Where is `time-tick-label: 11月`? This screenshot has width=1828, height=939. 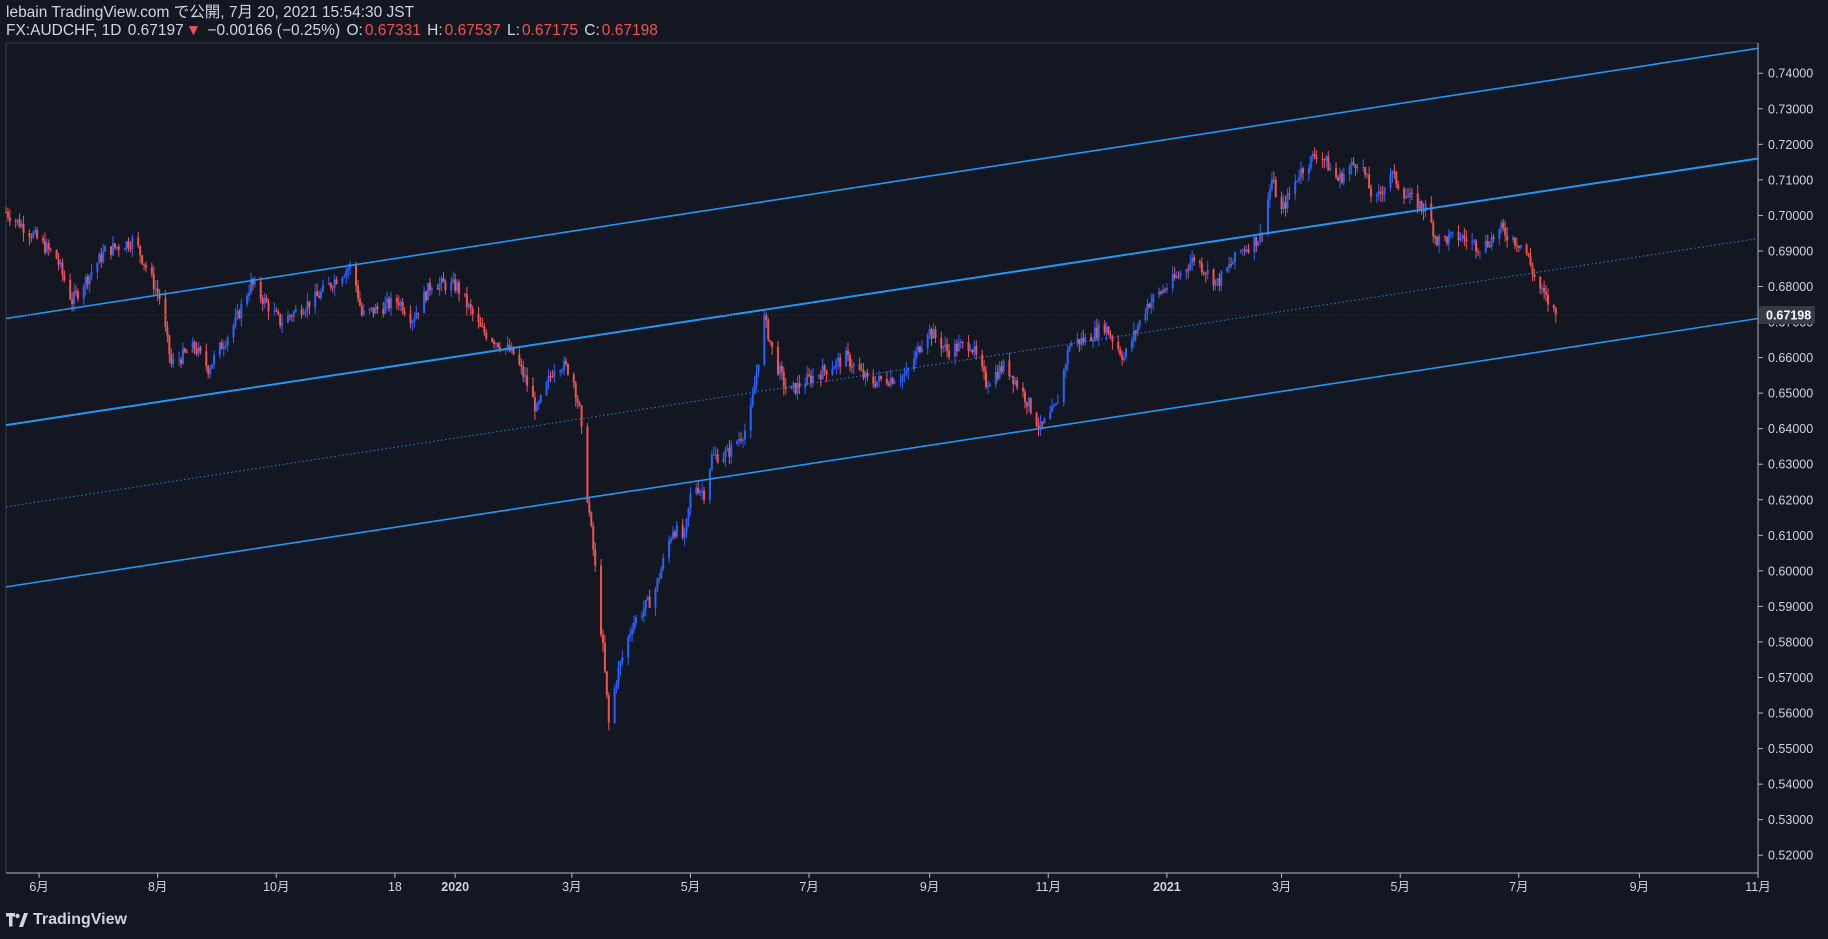 time-tick-label: 11月 is located at coordinates (1757, 887).